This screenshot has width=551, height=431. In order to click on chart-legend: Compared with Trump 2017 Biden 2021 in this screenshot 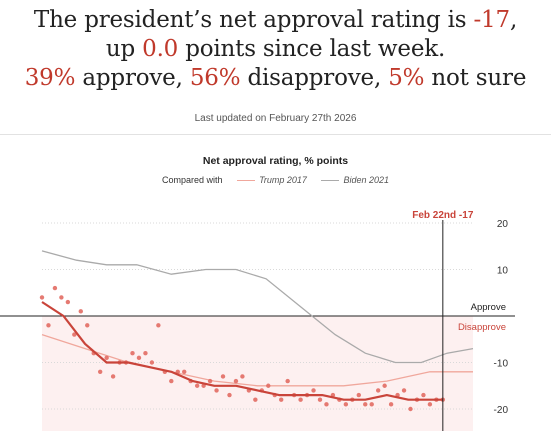, I will do `click(275, 180)`.